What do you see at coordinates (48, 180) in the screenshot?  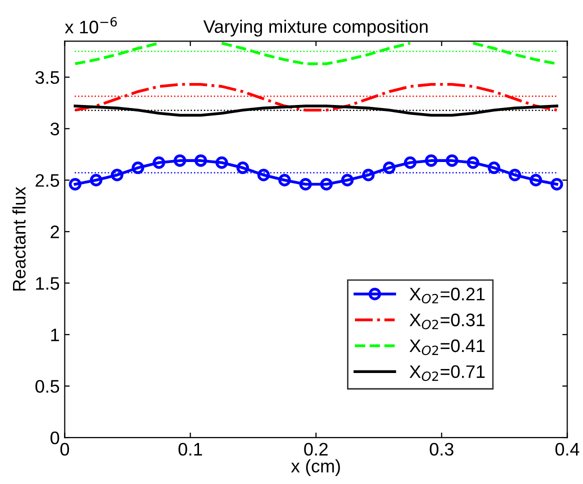 I see `y-tick-label: 2.5` at bounding box center [48, 180].